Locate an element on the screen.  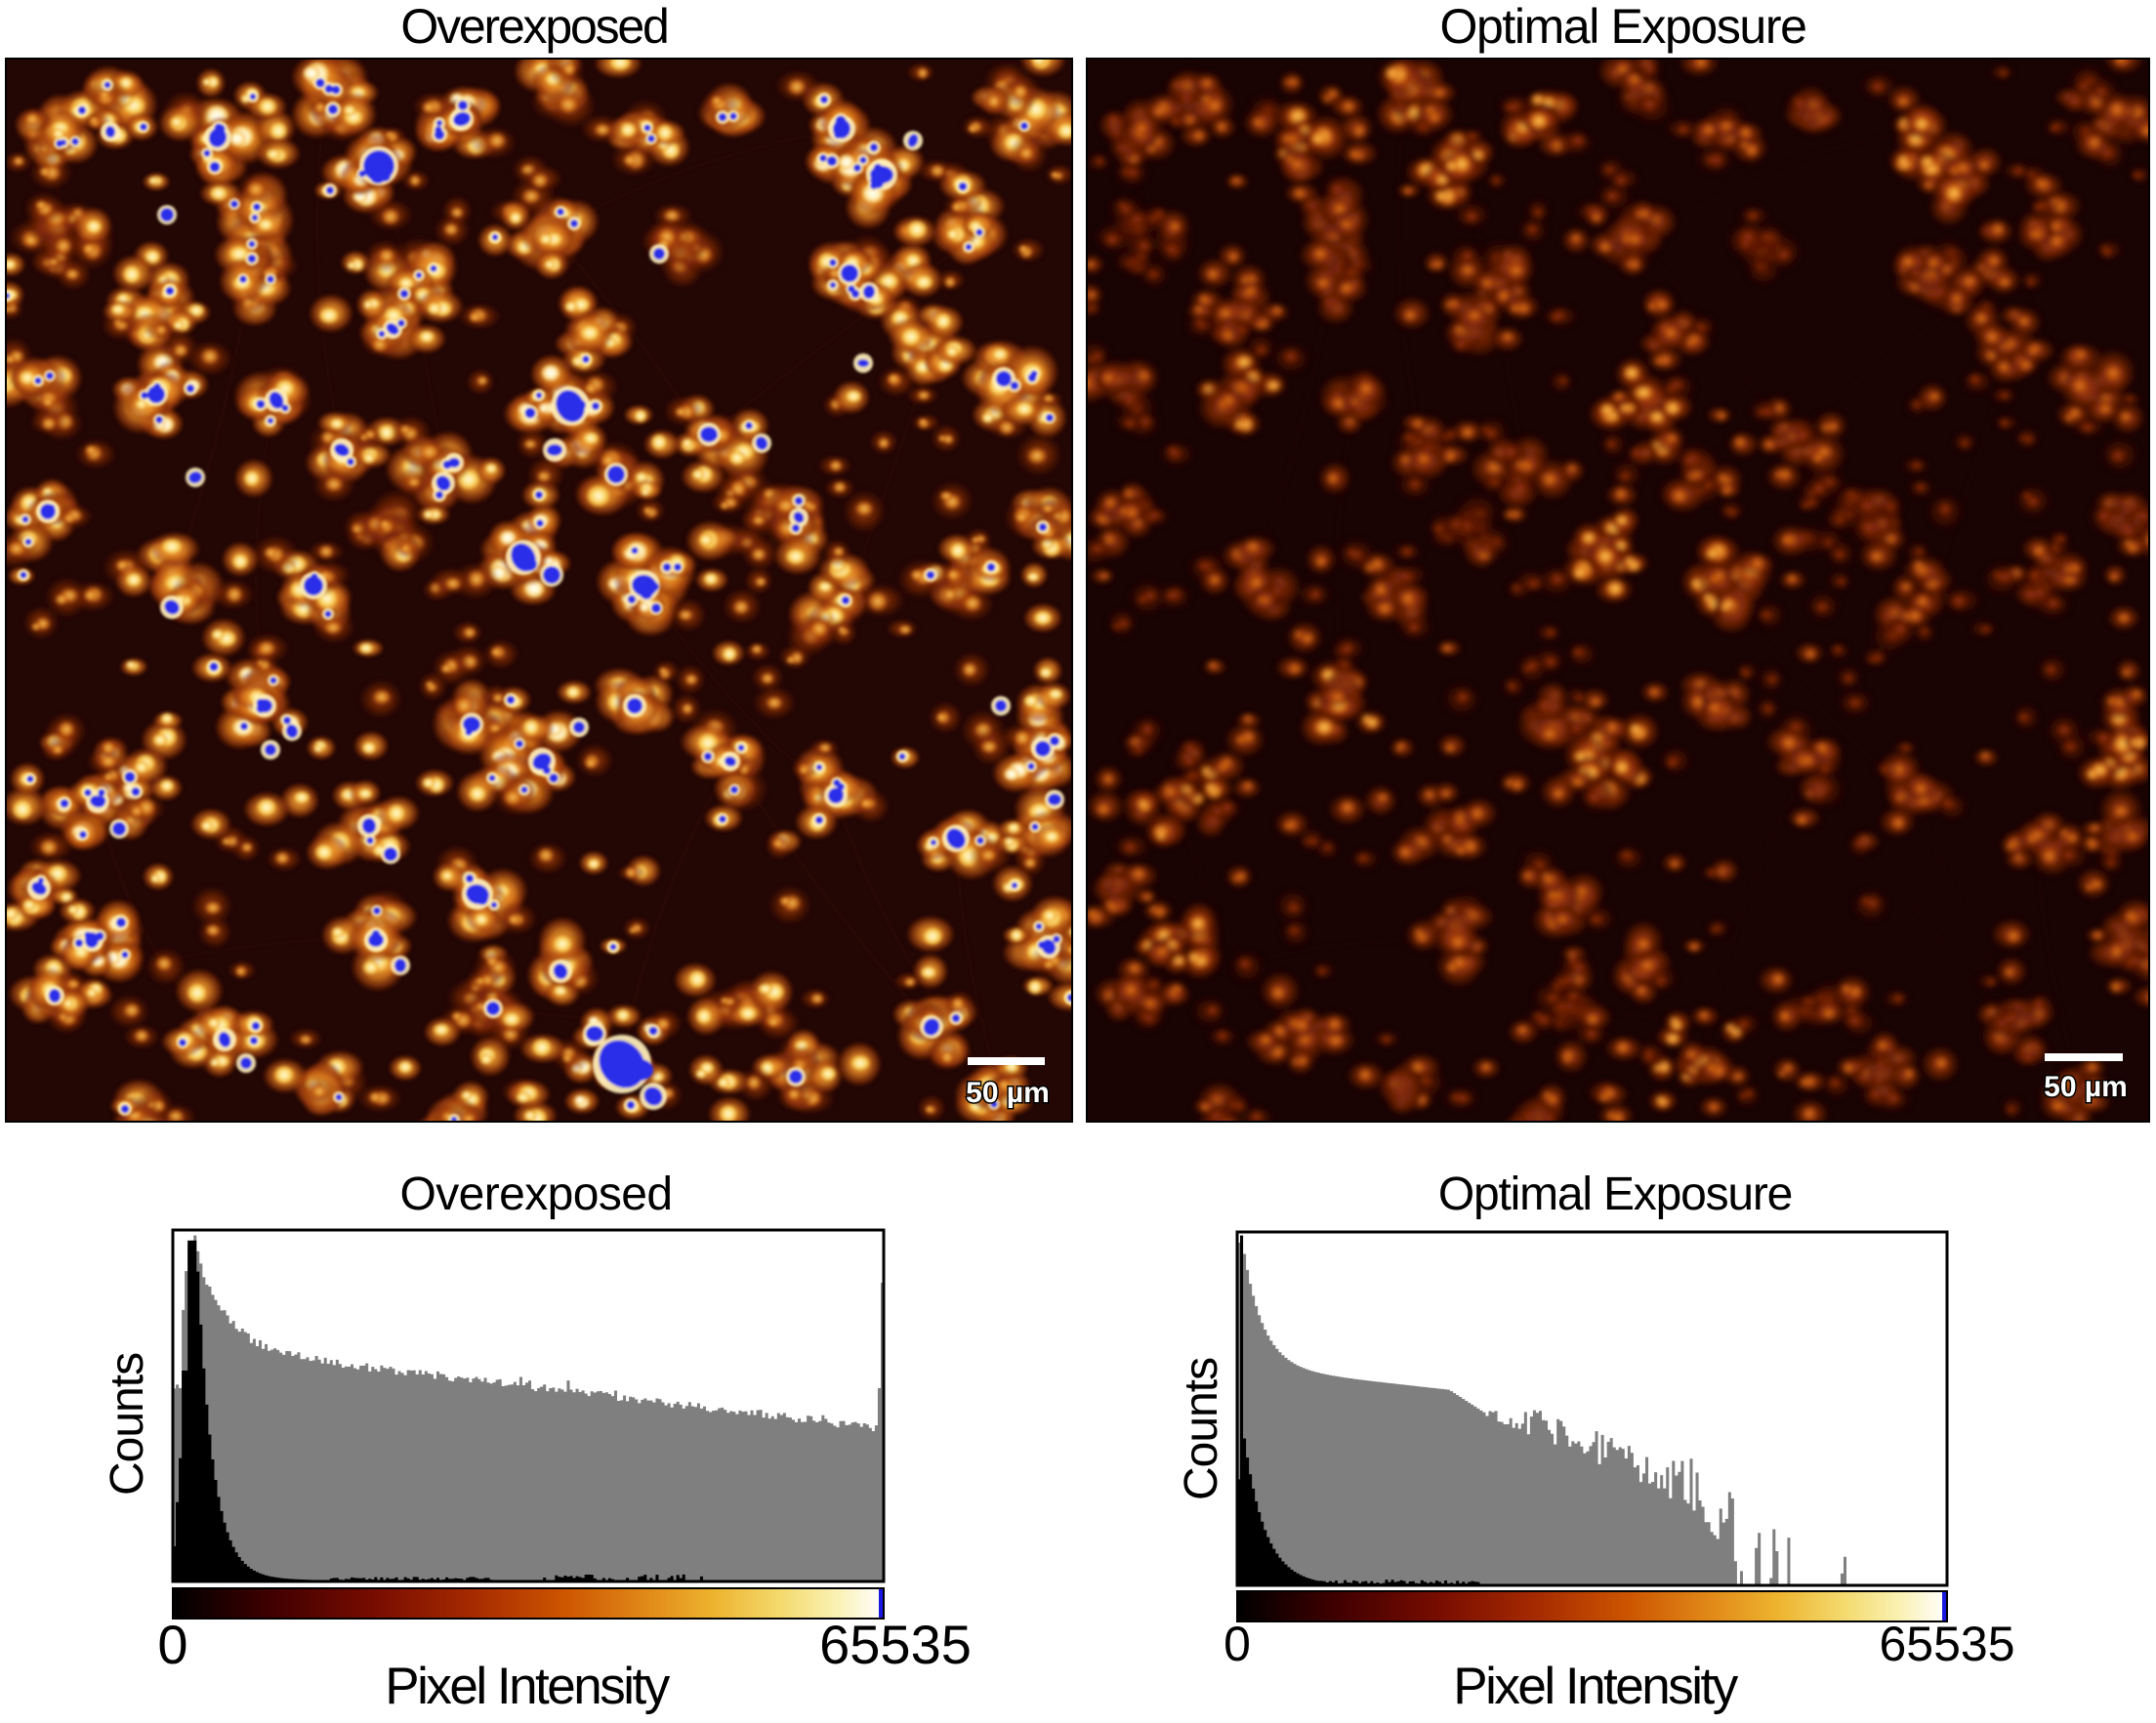
svg-text: 50 µm is located at coordinates (1008, 1093).